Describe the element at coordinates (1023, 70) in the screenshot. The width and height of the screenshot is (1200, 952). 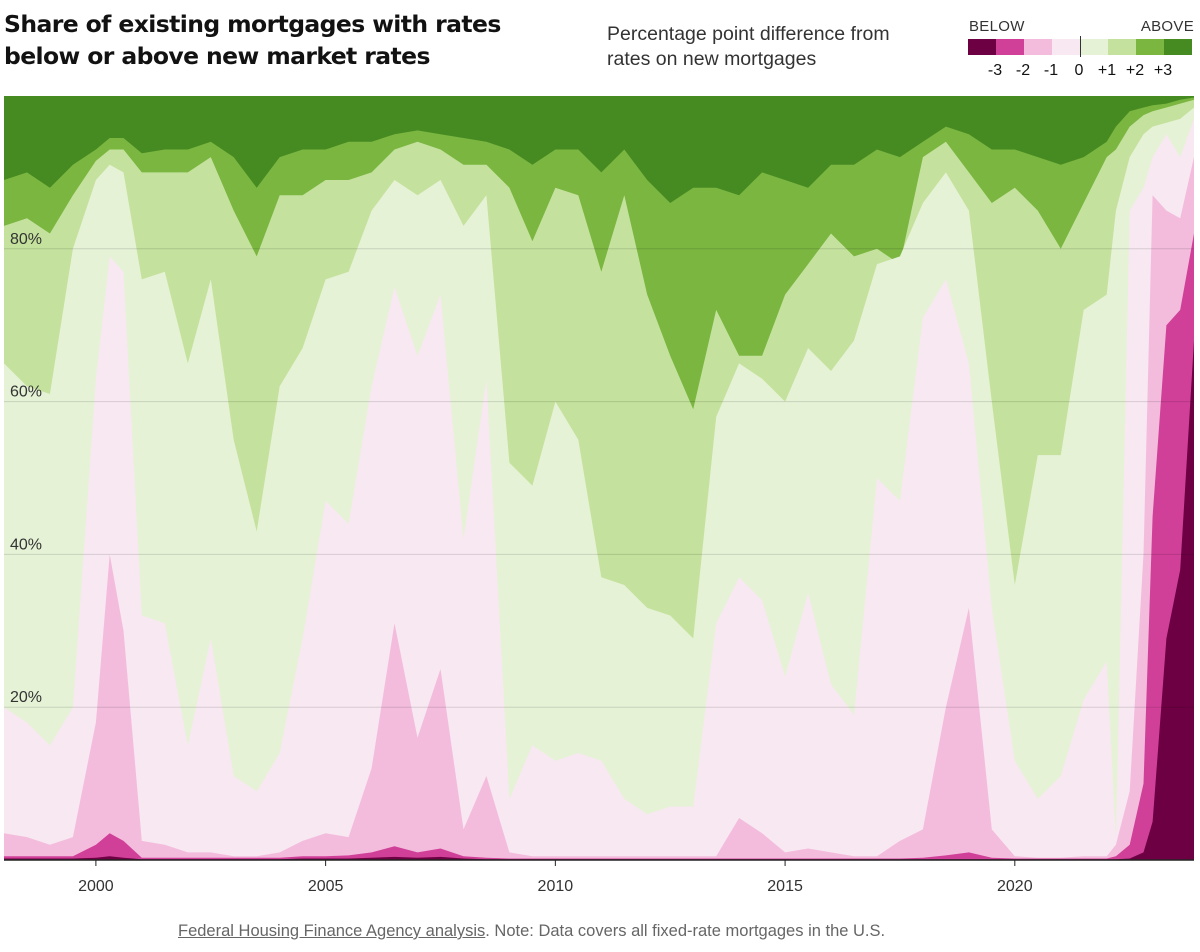
I see `legend-tick: -2` at that location.